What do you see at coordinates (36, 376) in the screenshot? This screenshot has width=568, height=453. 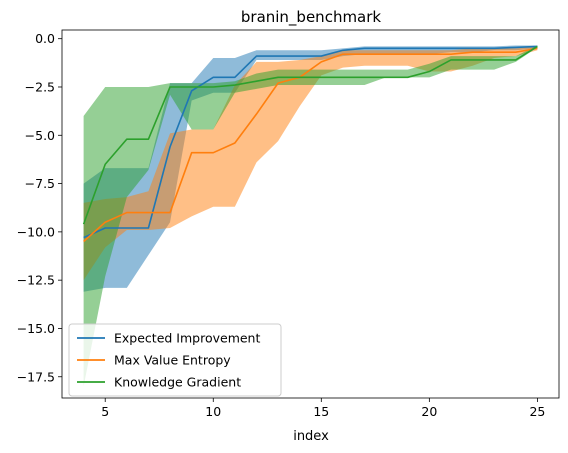 I see `y-tick-label: −17.5` at bounding box center [36, 376].